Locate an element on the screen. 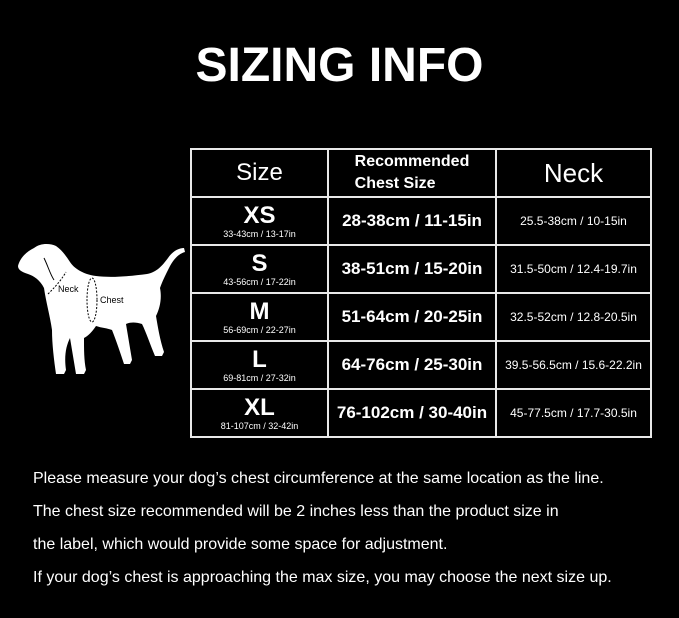 The width and height of the screenshot is (679, 618). neck-cell: 31.5-50cm / 12.4-19.7in is located at coordinates (573, 269).